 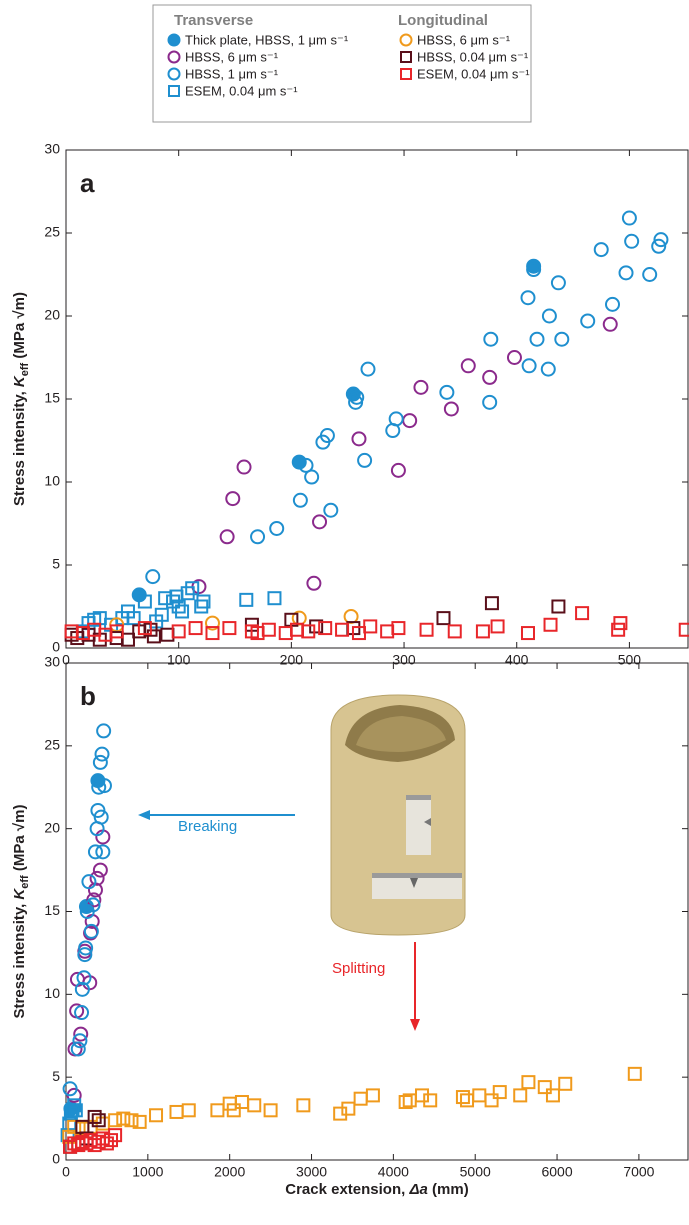 What do you see at coordinates (517, 660) in the screenshot?
I see `x-tick-label: 400` at bounding box center [517, 660].